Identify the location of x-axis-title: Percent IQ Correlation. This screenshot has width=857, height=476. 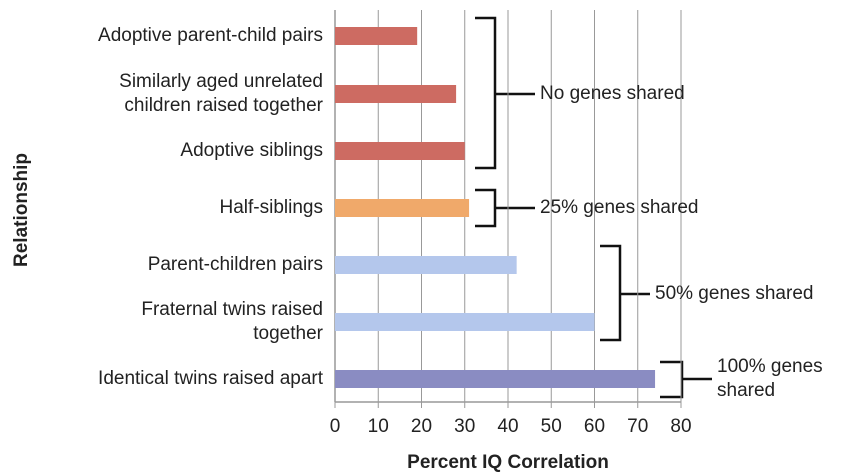
(508, 462).